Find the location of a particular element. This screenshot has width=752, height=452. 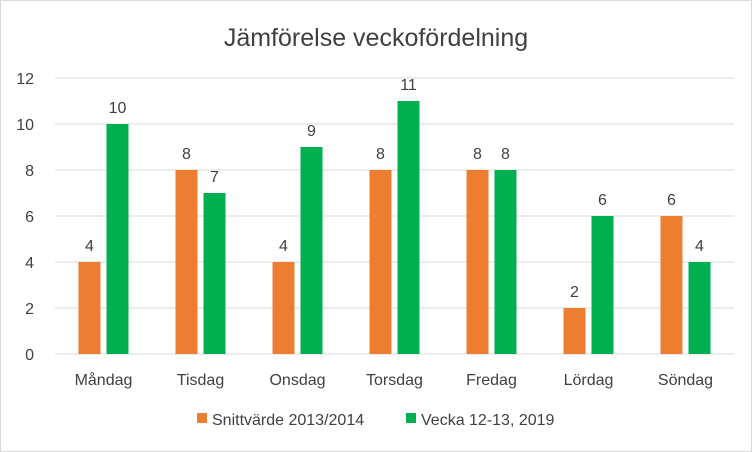

y-tick-label: 12 is located at coordinates (25, 79).